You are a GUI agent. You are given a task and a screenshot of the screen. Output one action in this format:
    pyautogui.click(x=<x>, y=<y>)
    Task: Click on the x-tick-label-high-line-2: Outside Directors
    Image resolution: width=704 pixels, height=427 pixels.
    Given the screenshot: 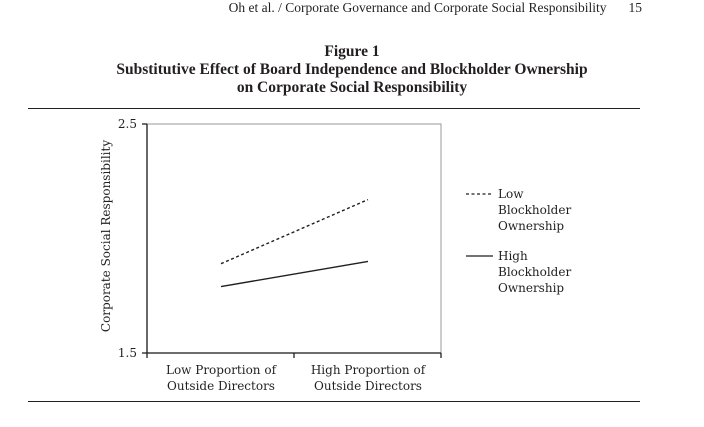 What is the action you would take?
    pyautogui.click(x=368, y=386)
    